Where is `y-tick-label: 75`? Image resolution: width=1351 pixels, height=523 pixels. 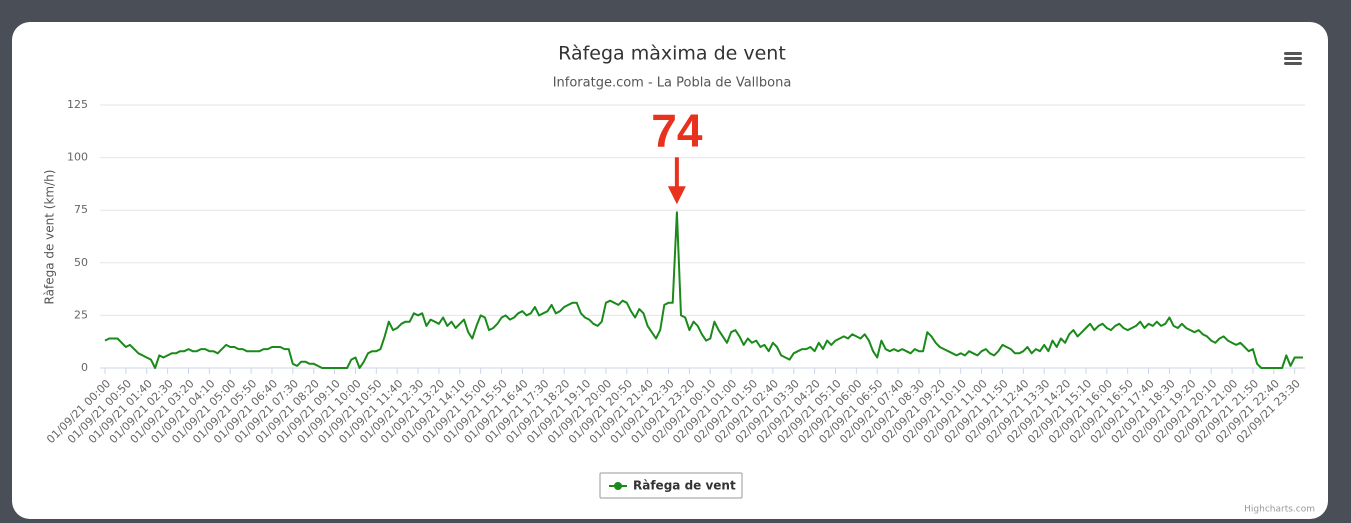
y-tick-label: 75 is located at coordinates (81, 209).